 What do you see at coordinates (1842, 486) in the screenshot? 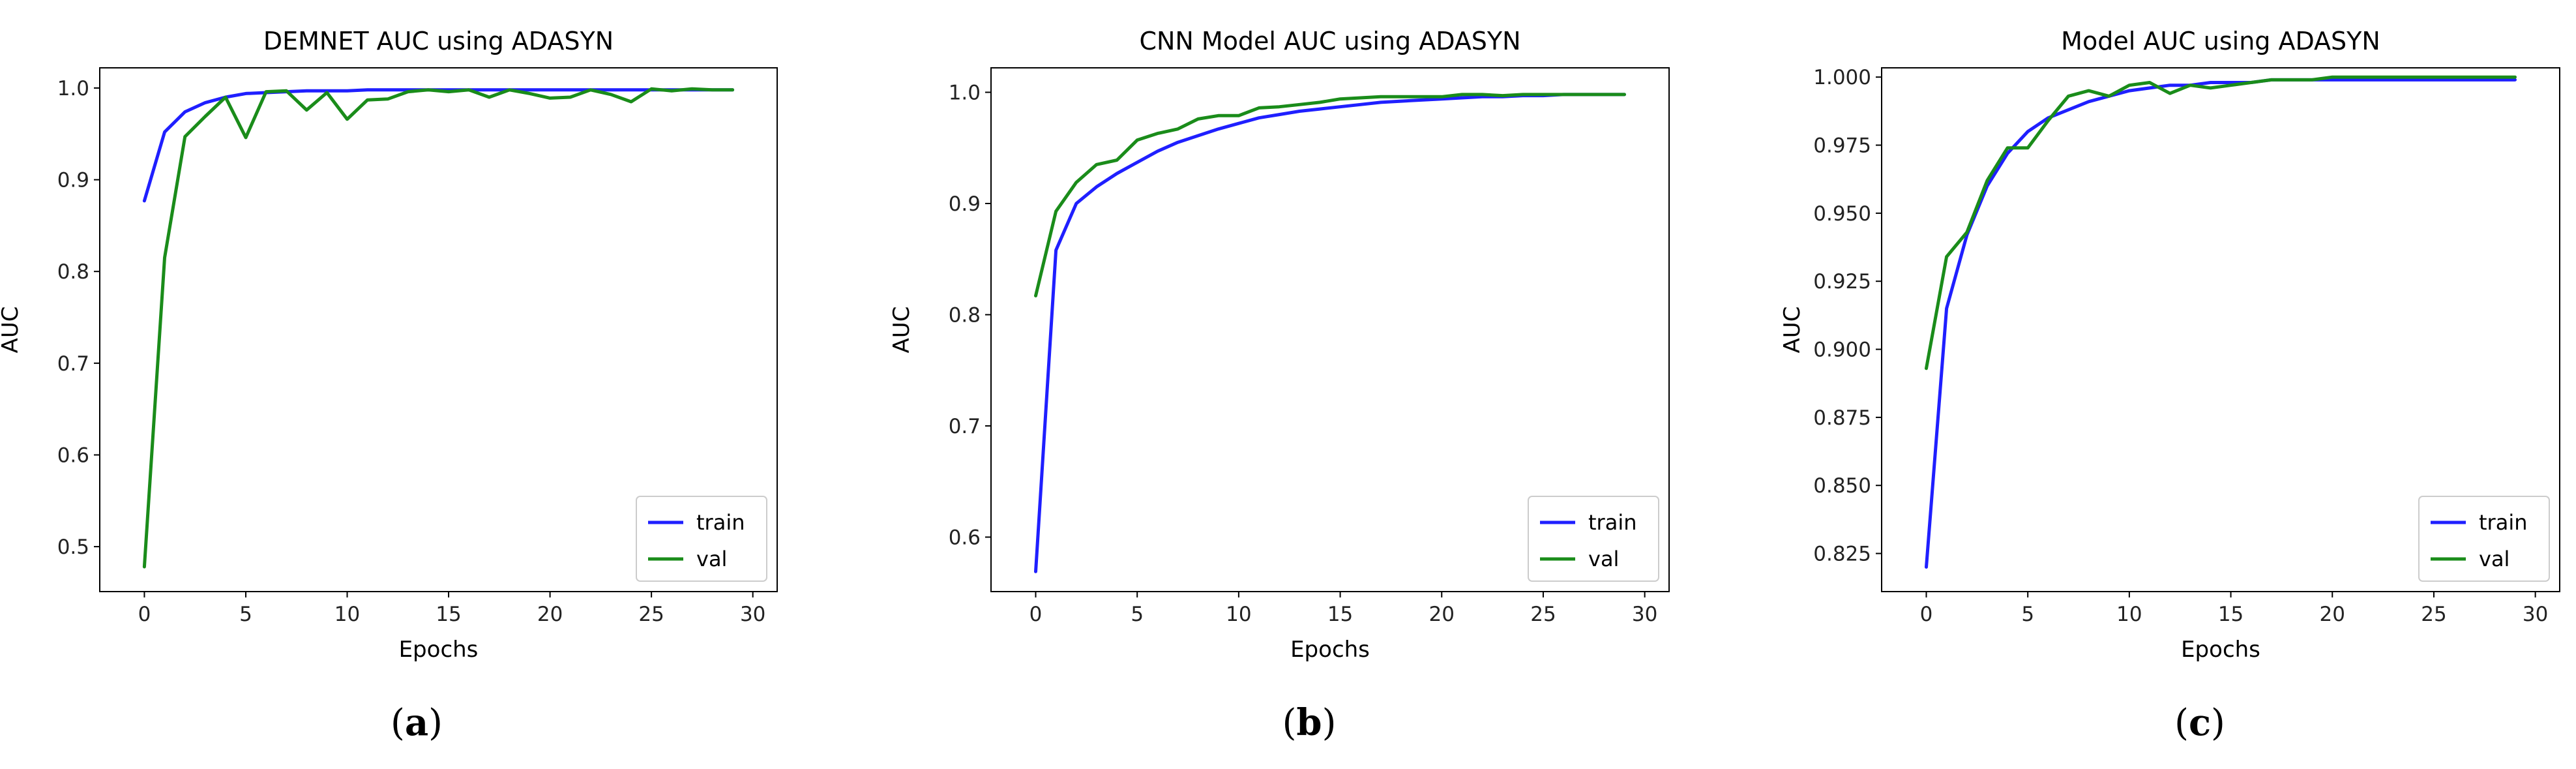
I see `y-tick-label: 0.850` at bounding box center [1842, 486].